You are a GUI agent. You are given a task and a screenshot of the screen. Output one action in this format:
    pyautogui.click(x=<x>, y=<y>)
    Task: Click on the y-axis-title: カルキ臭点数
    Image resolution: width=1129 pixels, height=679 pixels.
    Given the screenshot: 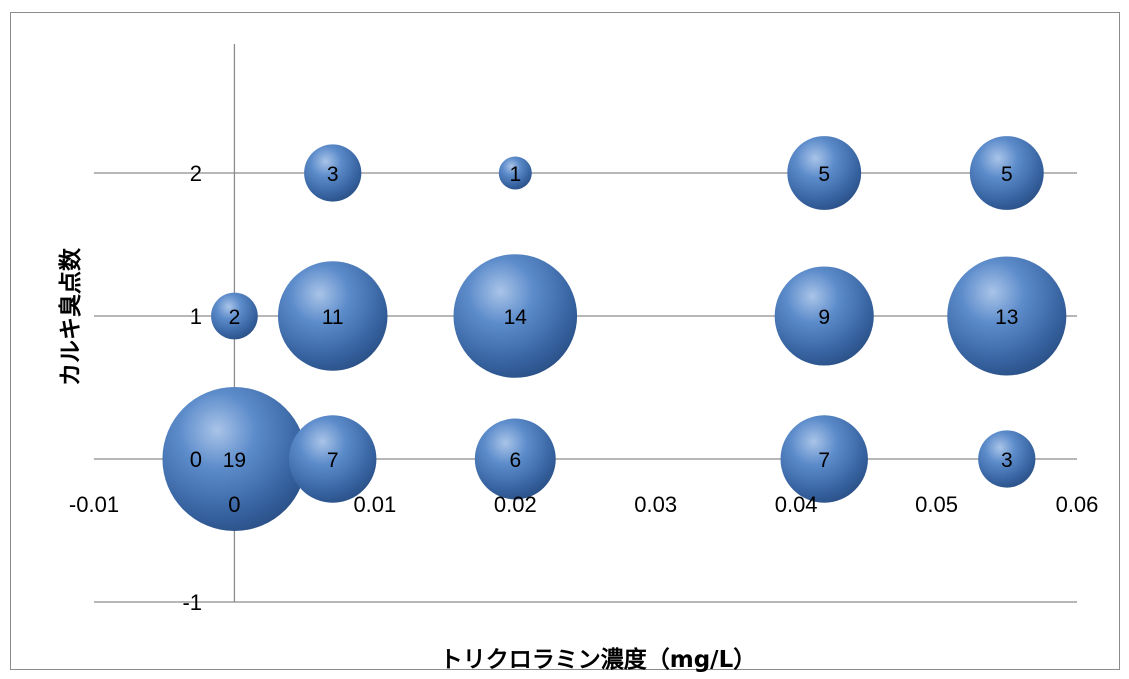 What is the action you would take?
    pyautogui.click(x=71, y=316)
    